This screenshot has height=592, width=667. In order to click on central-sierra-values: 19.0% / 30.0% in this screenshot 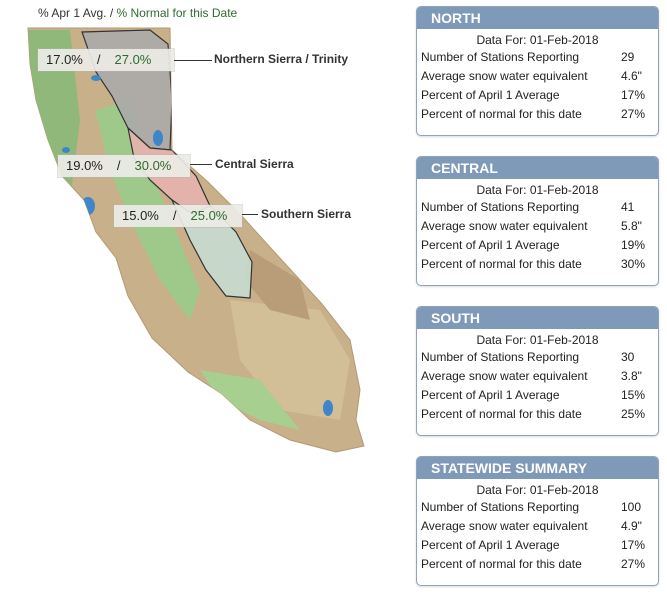, I will do `click(124, 166)`.